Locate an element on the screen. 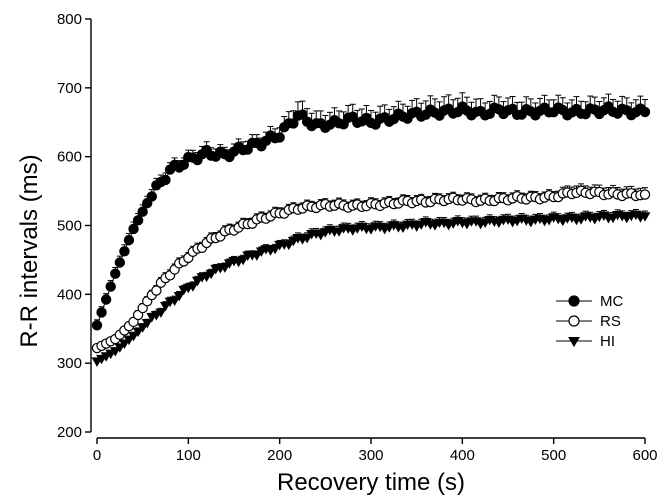 The width and height of the screenshot is (659, 496). legend-item-hi: HI is located at coordinates (585, 341).